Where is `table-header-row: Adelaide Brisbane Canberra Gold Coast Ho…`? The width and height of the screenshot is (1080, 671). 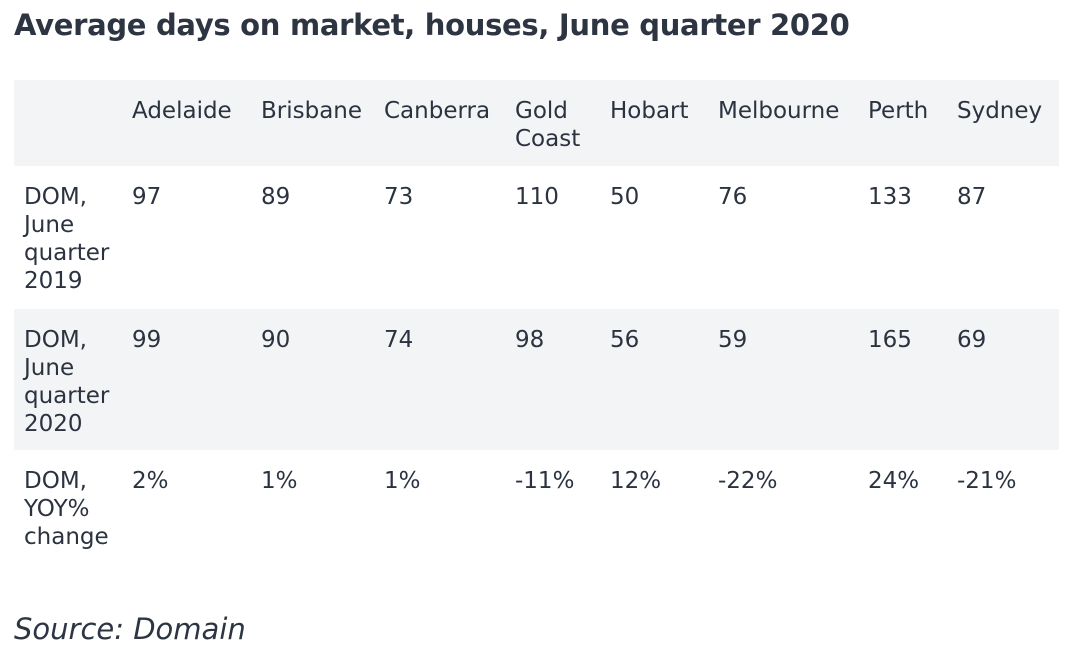
table-header-row: Adelaide Brisbane Canberra Gold Coast Ho… is located at coordinates (536, 123).